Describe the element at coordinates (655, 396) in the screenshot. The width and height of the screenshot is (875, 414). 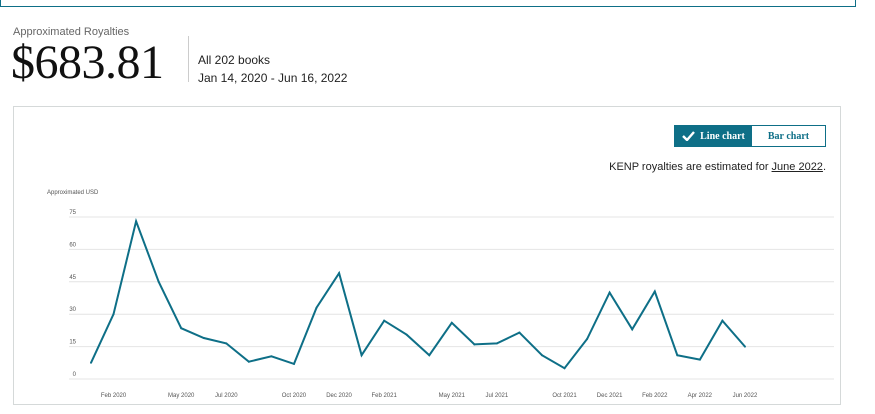
I see `x-tick-label: Feb 2022` at that location.